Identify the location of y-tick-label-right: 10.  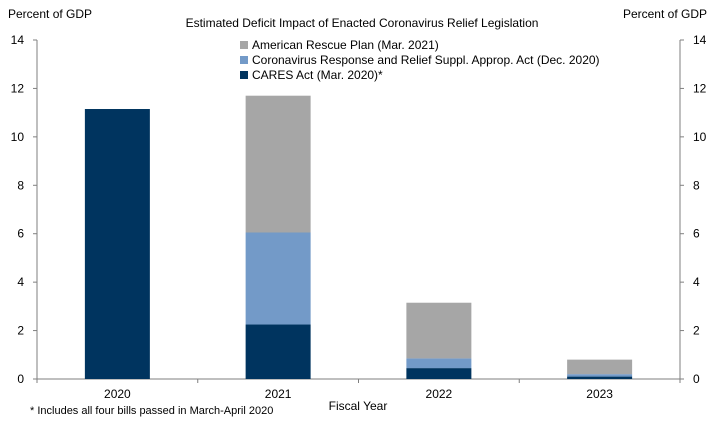
(700, 137).